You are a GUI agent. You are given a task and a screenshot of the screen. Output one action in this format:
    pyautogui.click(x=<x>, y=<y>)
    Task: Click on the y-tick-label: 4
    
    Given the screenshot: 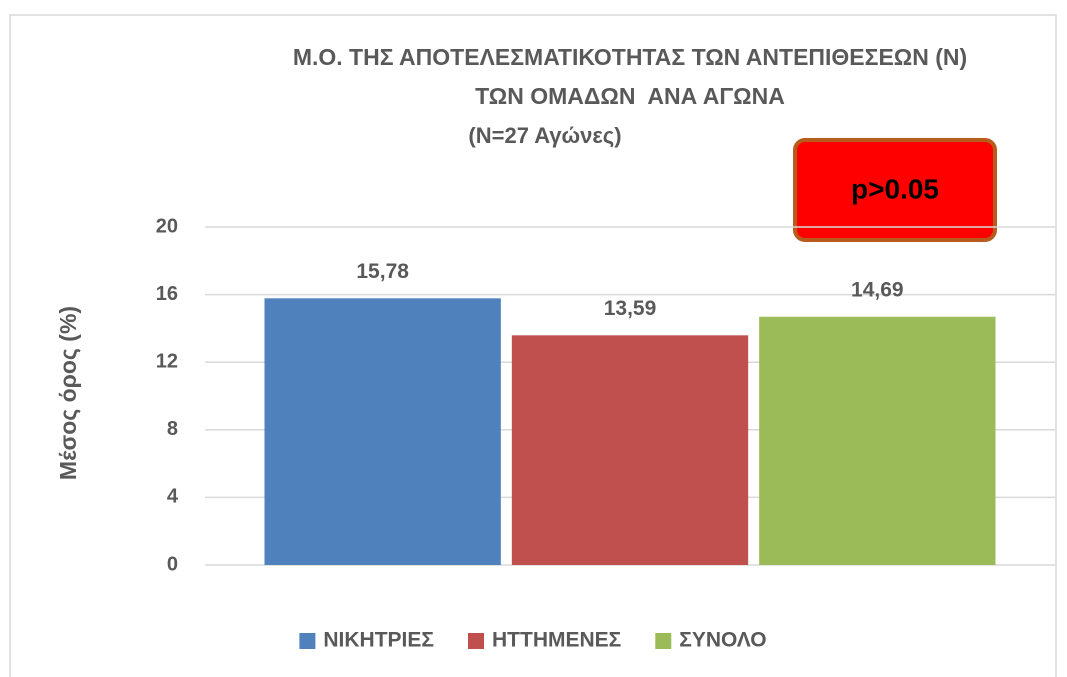 What is the action you would take?
    pyautogui.click(x=173, y=497)
    